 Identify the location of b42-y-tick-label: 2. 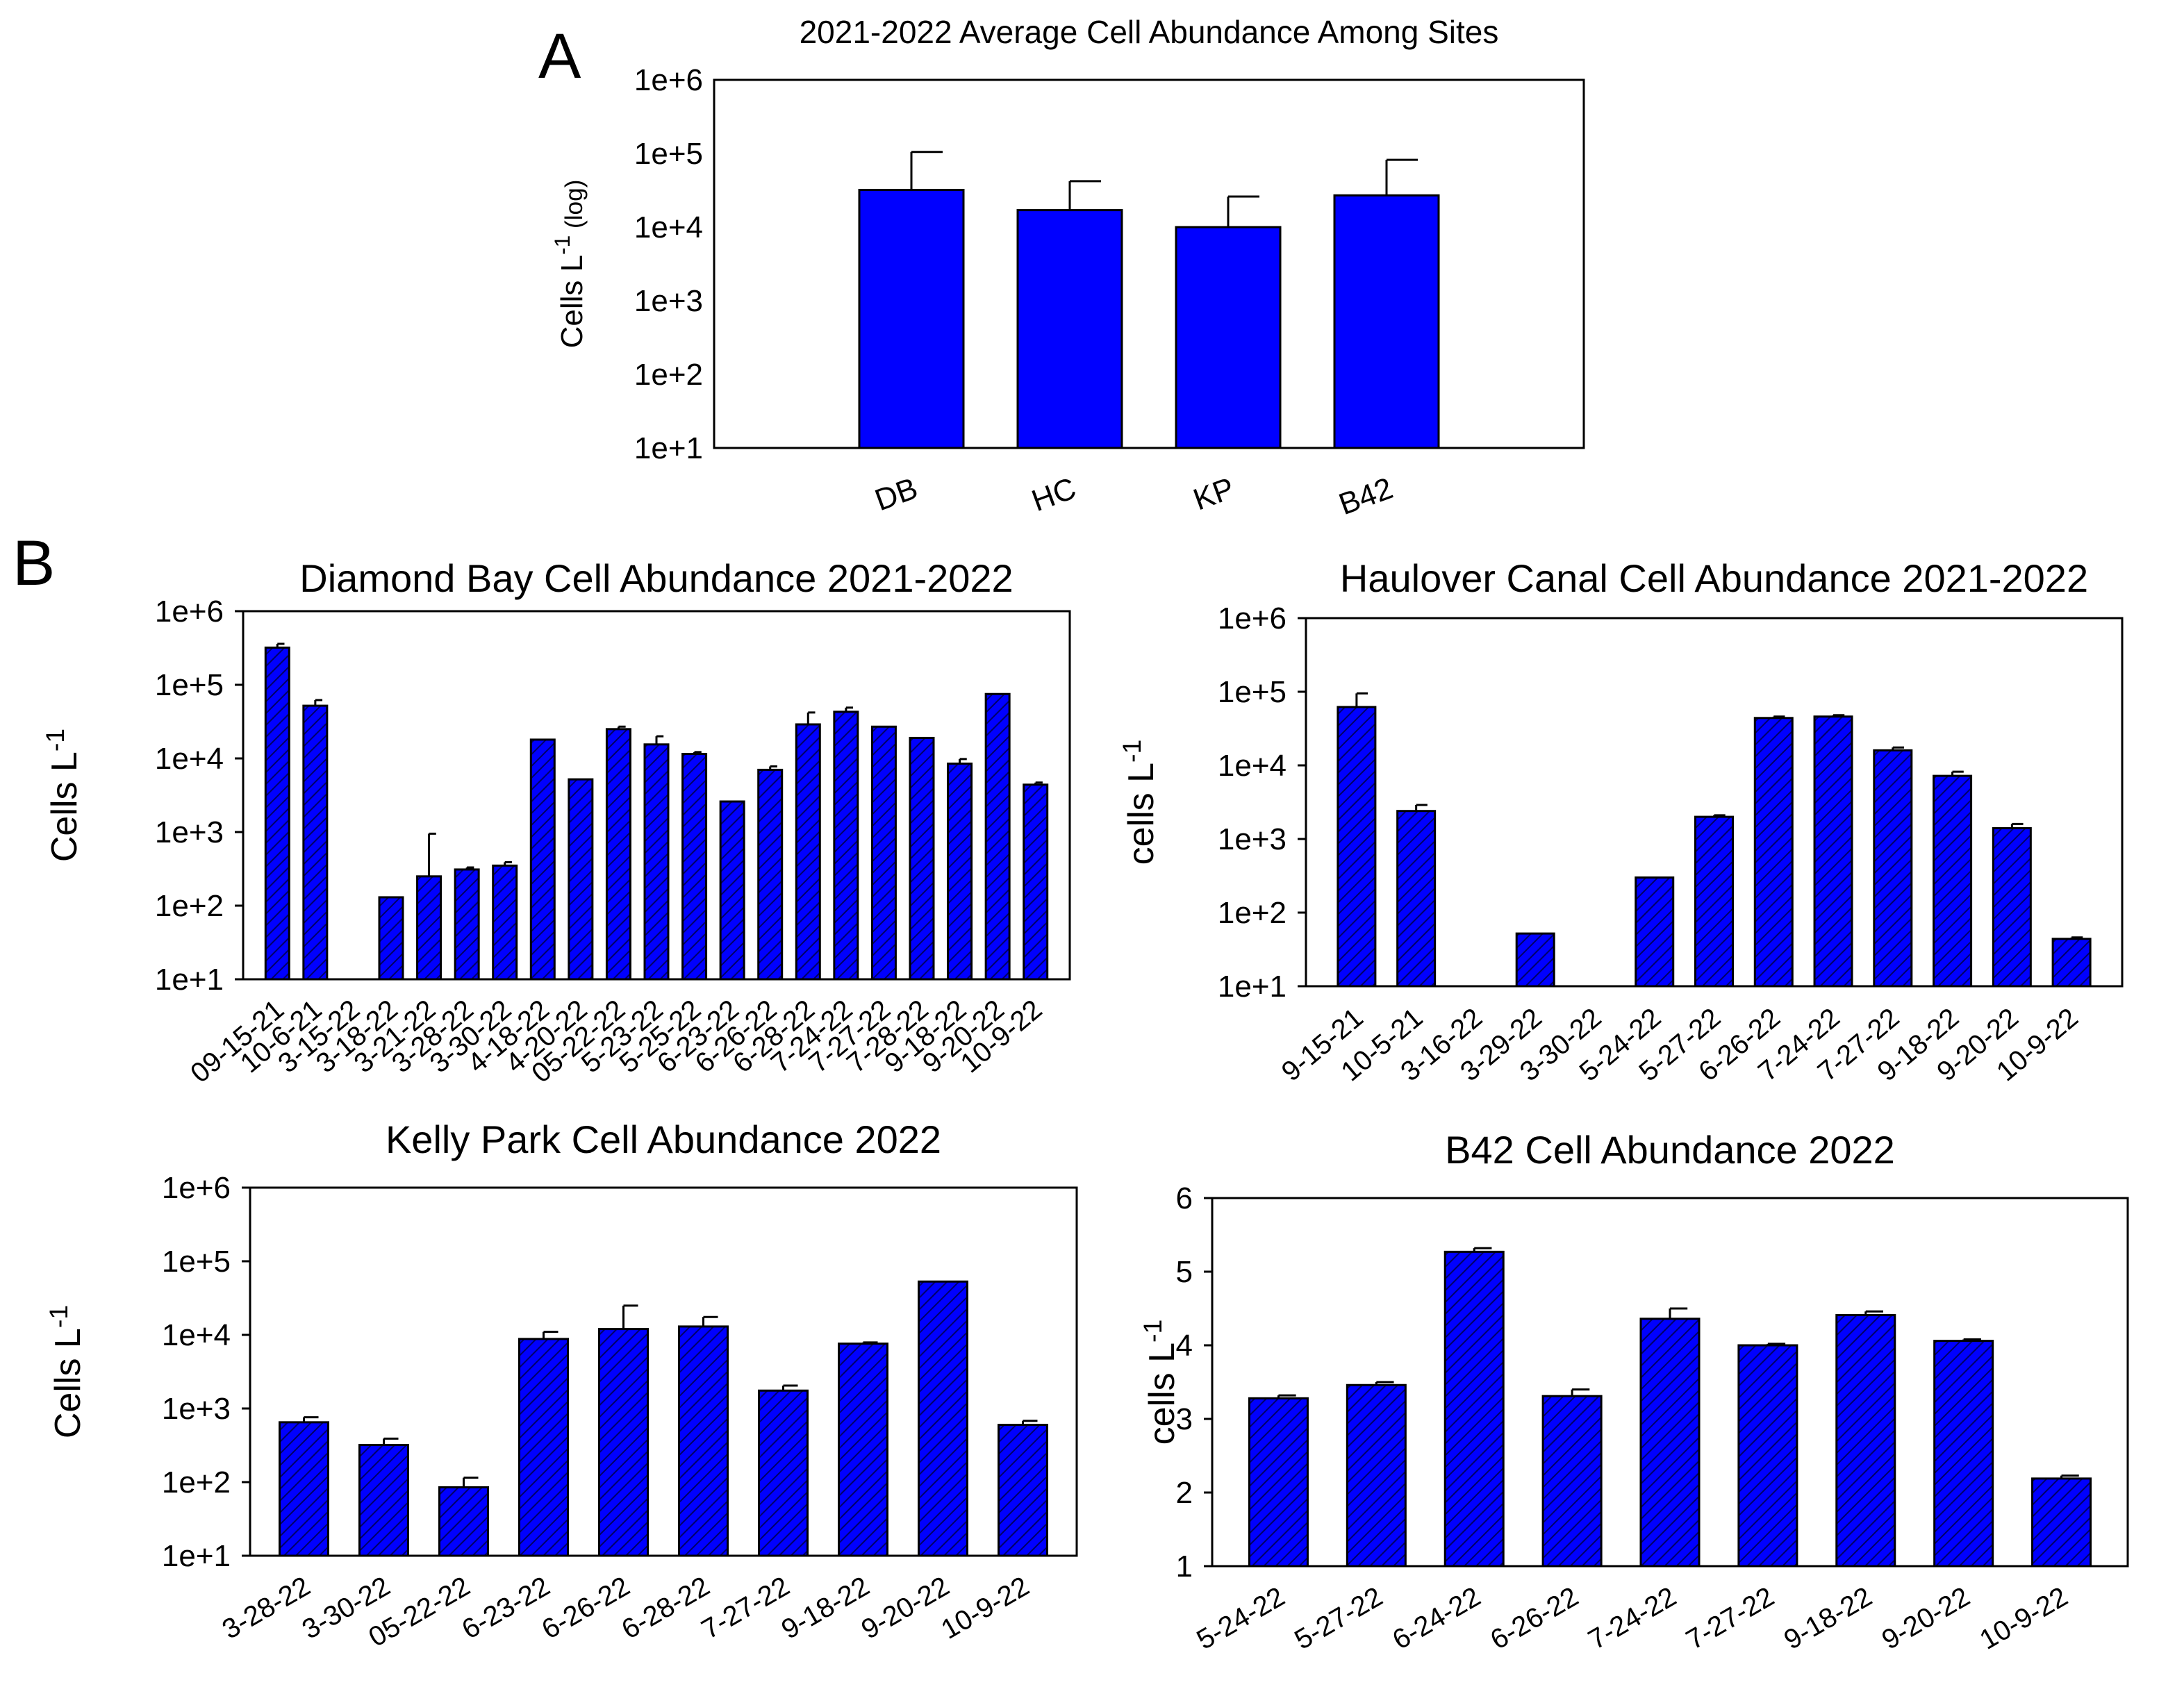
(1184, 1493).